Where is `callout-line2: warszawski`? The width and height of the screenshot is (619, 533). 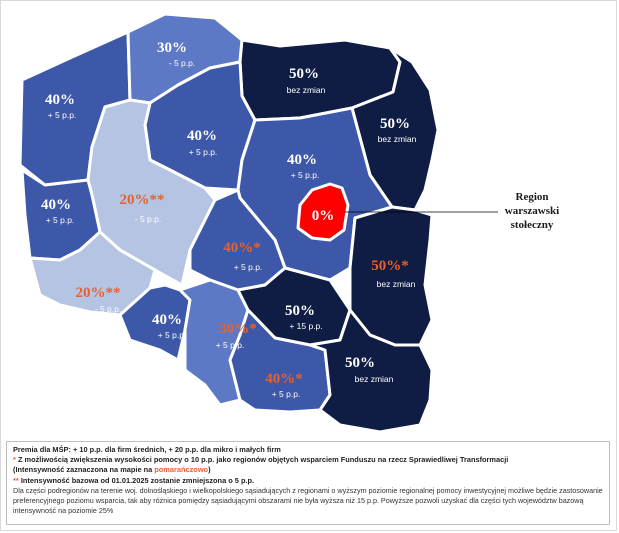
callout-line2: warszawski is located at coordinates (532, 211).